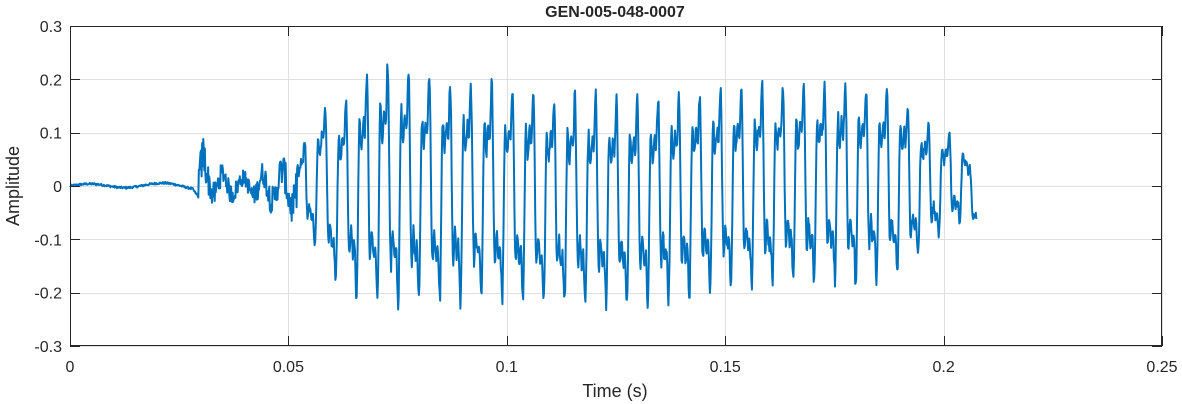 The width and height of the screenshot is (1182, 404). I want to click on y-tick-label: -0.2, so click(48, 294).